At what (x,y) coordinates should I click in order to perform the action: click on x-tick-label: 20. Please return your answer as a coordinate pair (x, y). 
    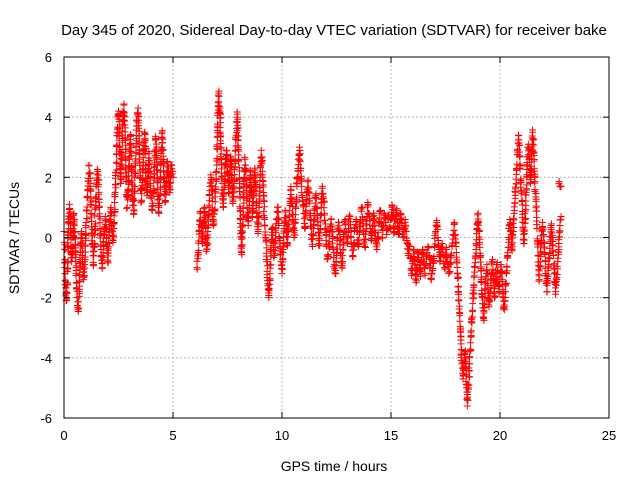
    Looking at the image, I should click on (500, 435).